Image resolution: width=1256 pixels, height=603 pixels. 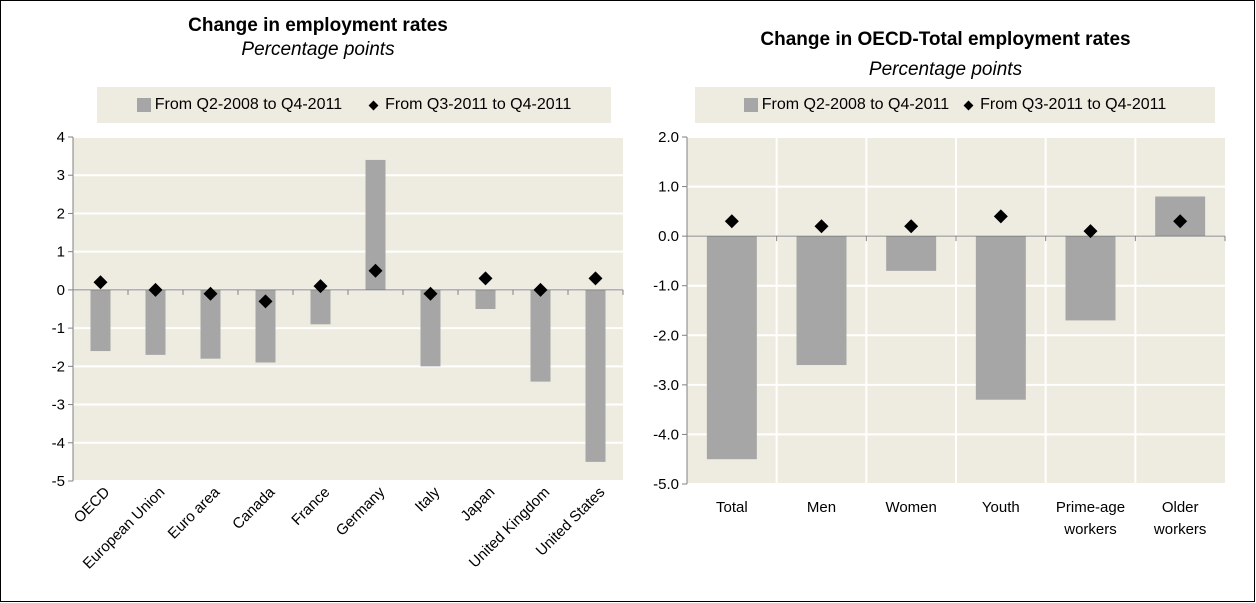 I want to click on y-tick-label: 4, so click(x=61, y=137).